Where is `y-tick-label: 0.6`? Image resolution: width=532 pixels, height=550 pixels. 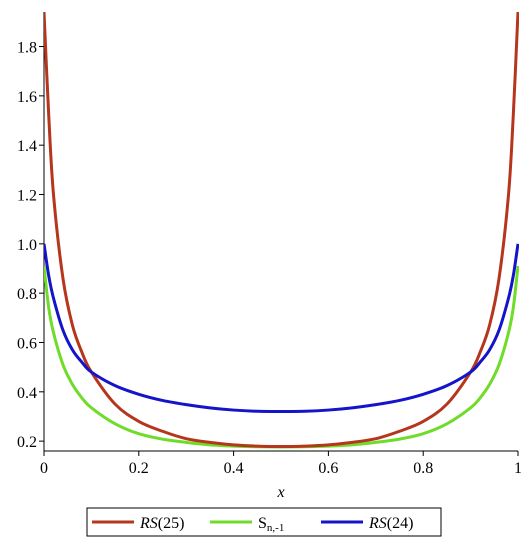
y-tick-label: 0.6 is located at coordinates (27, 343).